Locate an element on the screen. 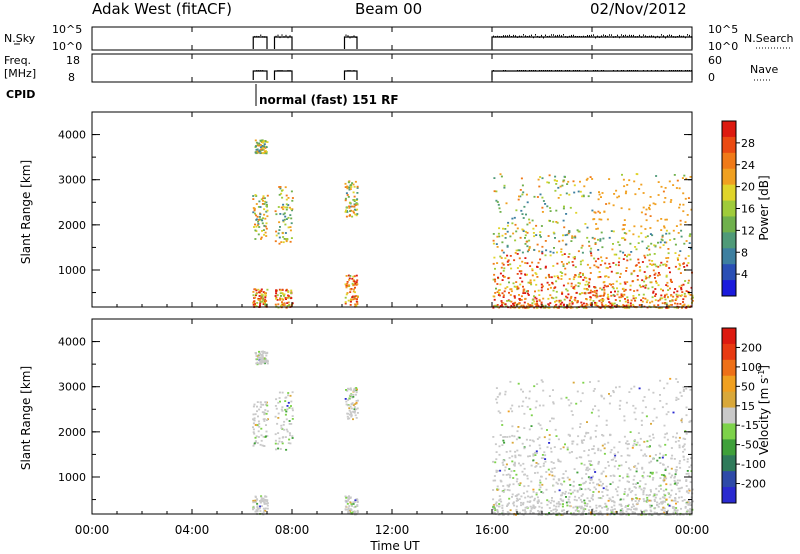 The height and width of the screenshot is (554, 800). colorbar-tick-label: -15 is located at coordinates (750, 425).